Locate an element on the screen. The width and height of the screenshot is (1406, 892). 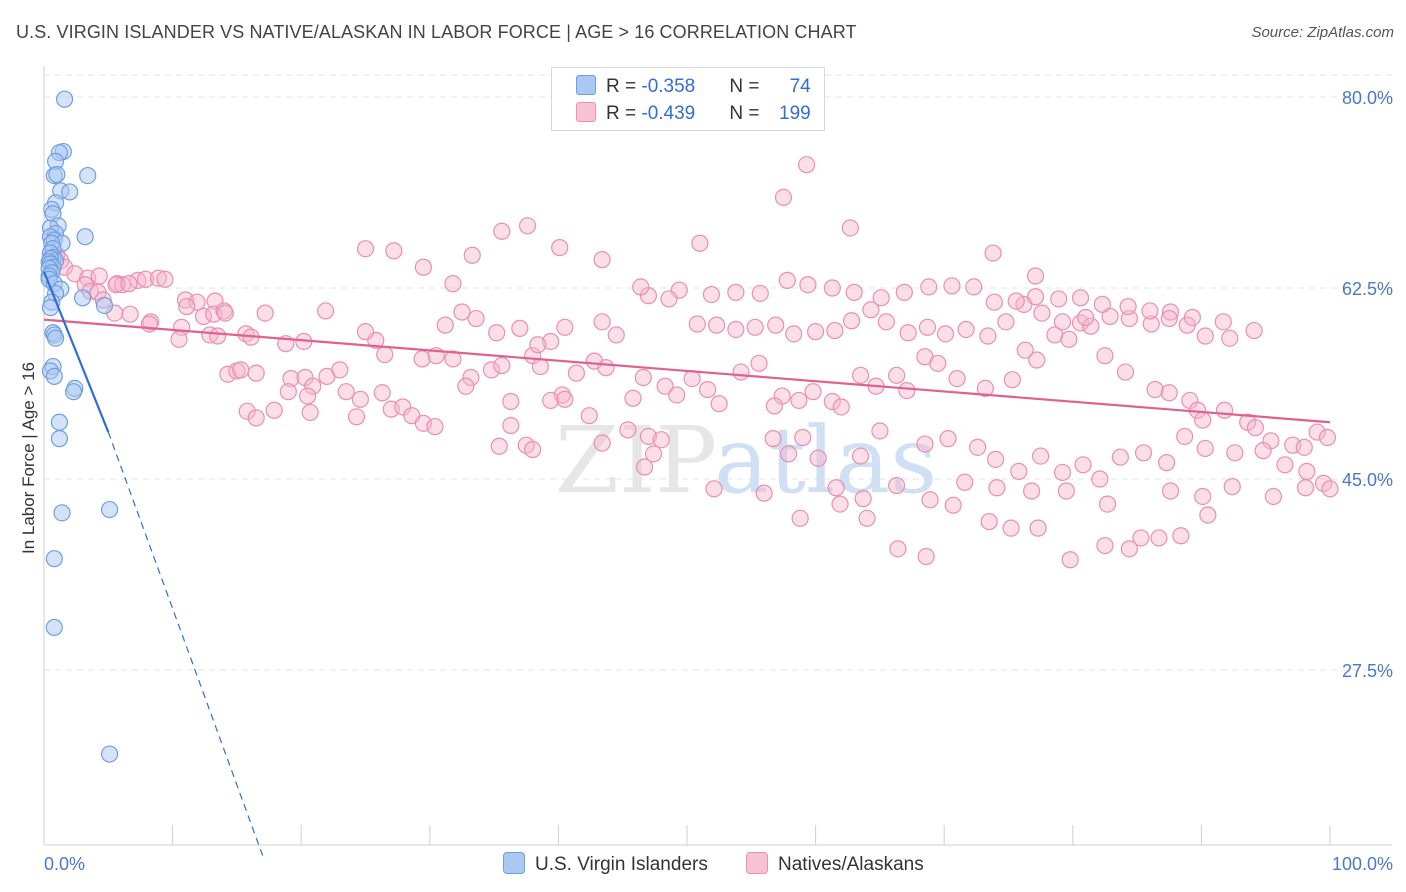
watermark-zip: ZIP is located at coordinates (636, 460).